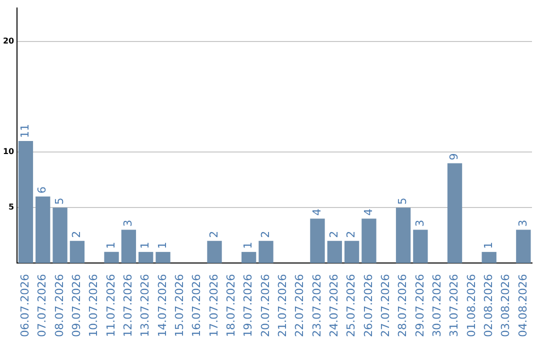  Describe the element at coordinates (8, 41) in the screenshot. I see `y-tick-label: 20` at that location.